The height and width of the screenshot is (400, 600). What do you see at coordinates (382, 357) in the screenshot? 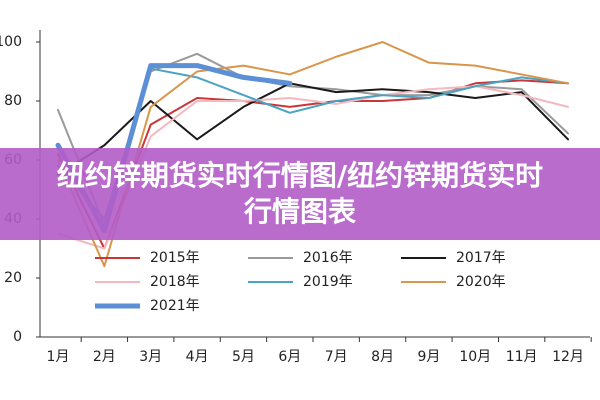
I see `x-tick-label: 8月` at bounding box center [382, 357].